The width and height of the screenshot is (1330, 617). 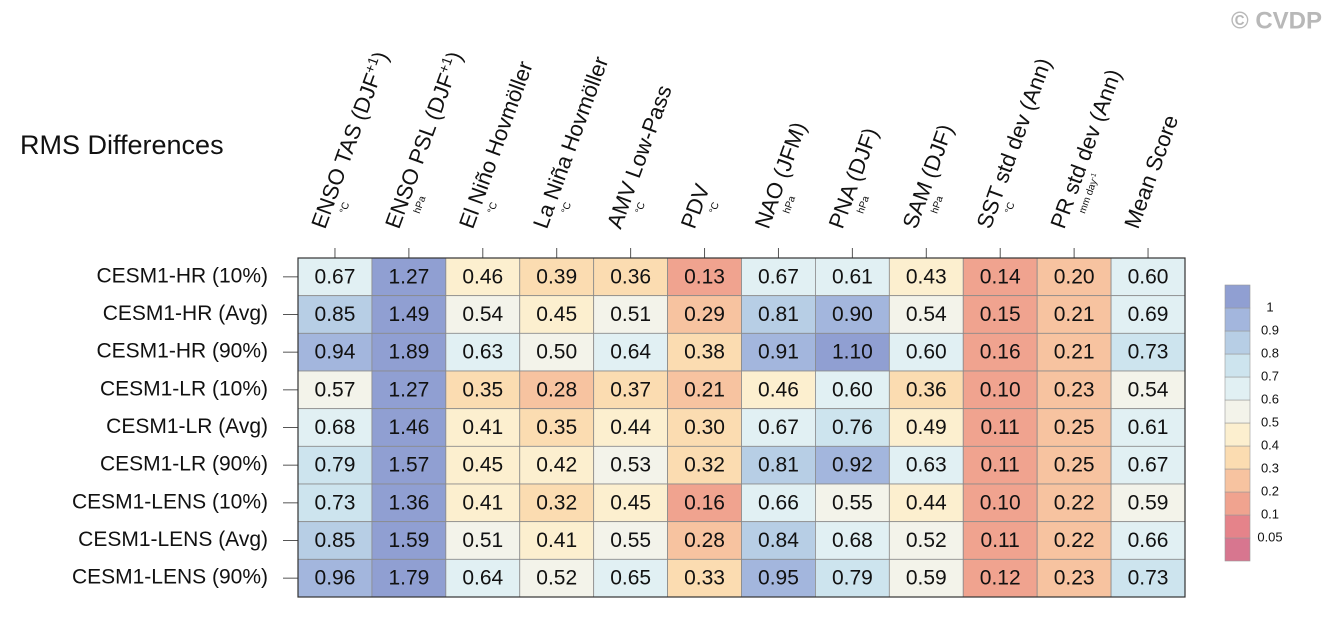 What do you see at coordinates (1270, 421) in the screenshot?
I see `colorbar-label: 0.5` at bounding box center [1270, 421].